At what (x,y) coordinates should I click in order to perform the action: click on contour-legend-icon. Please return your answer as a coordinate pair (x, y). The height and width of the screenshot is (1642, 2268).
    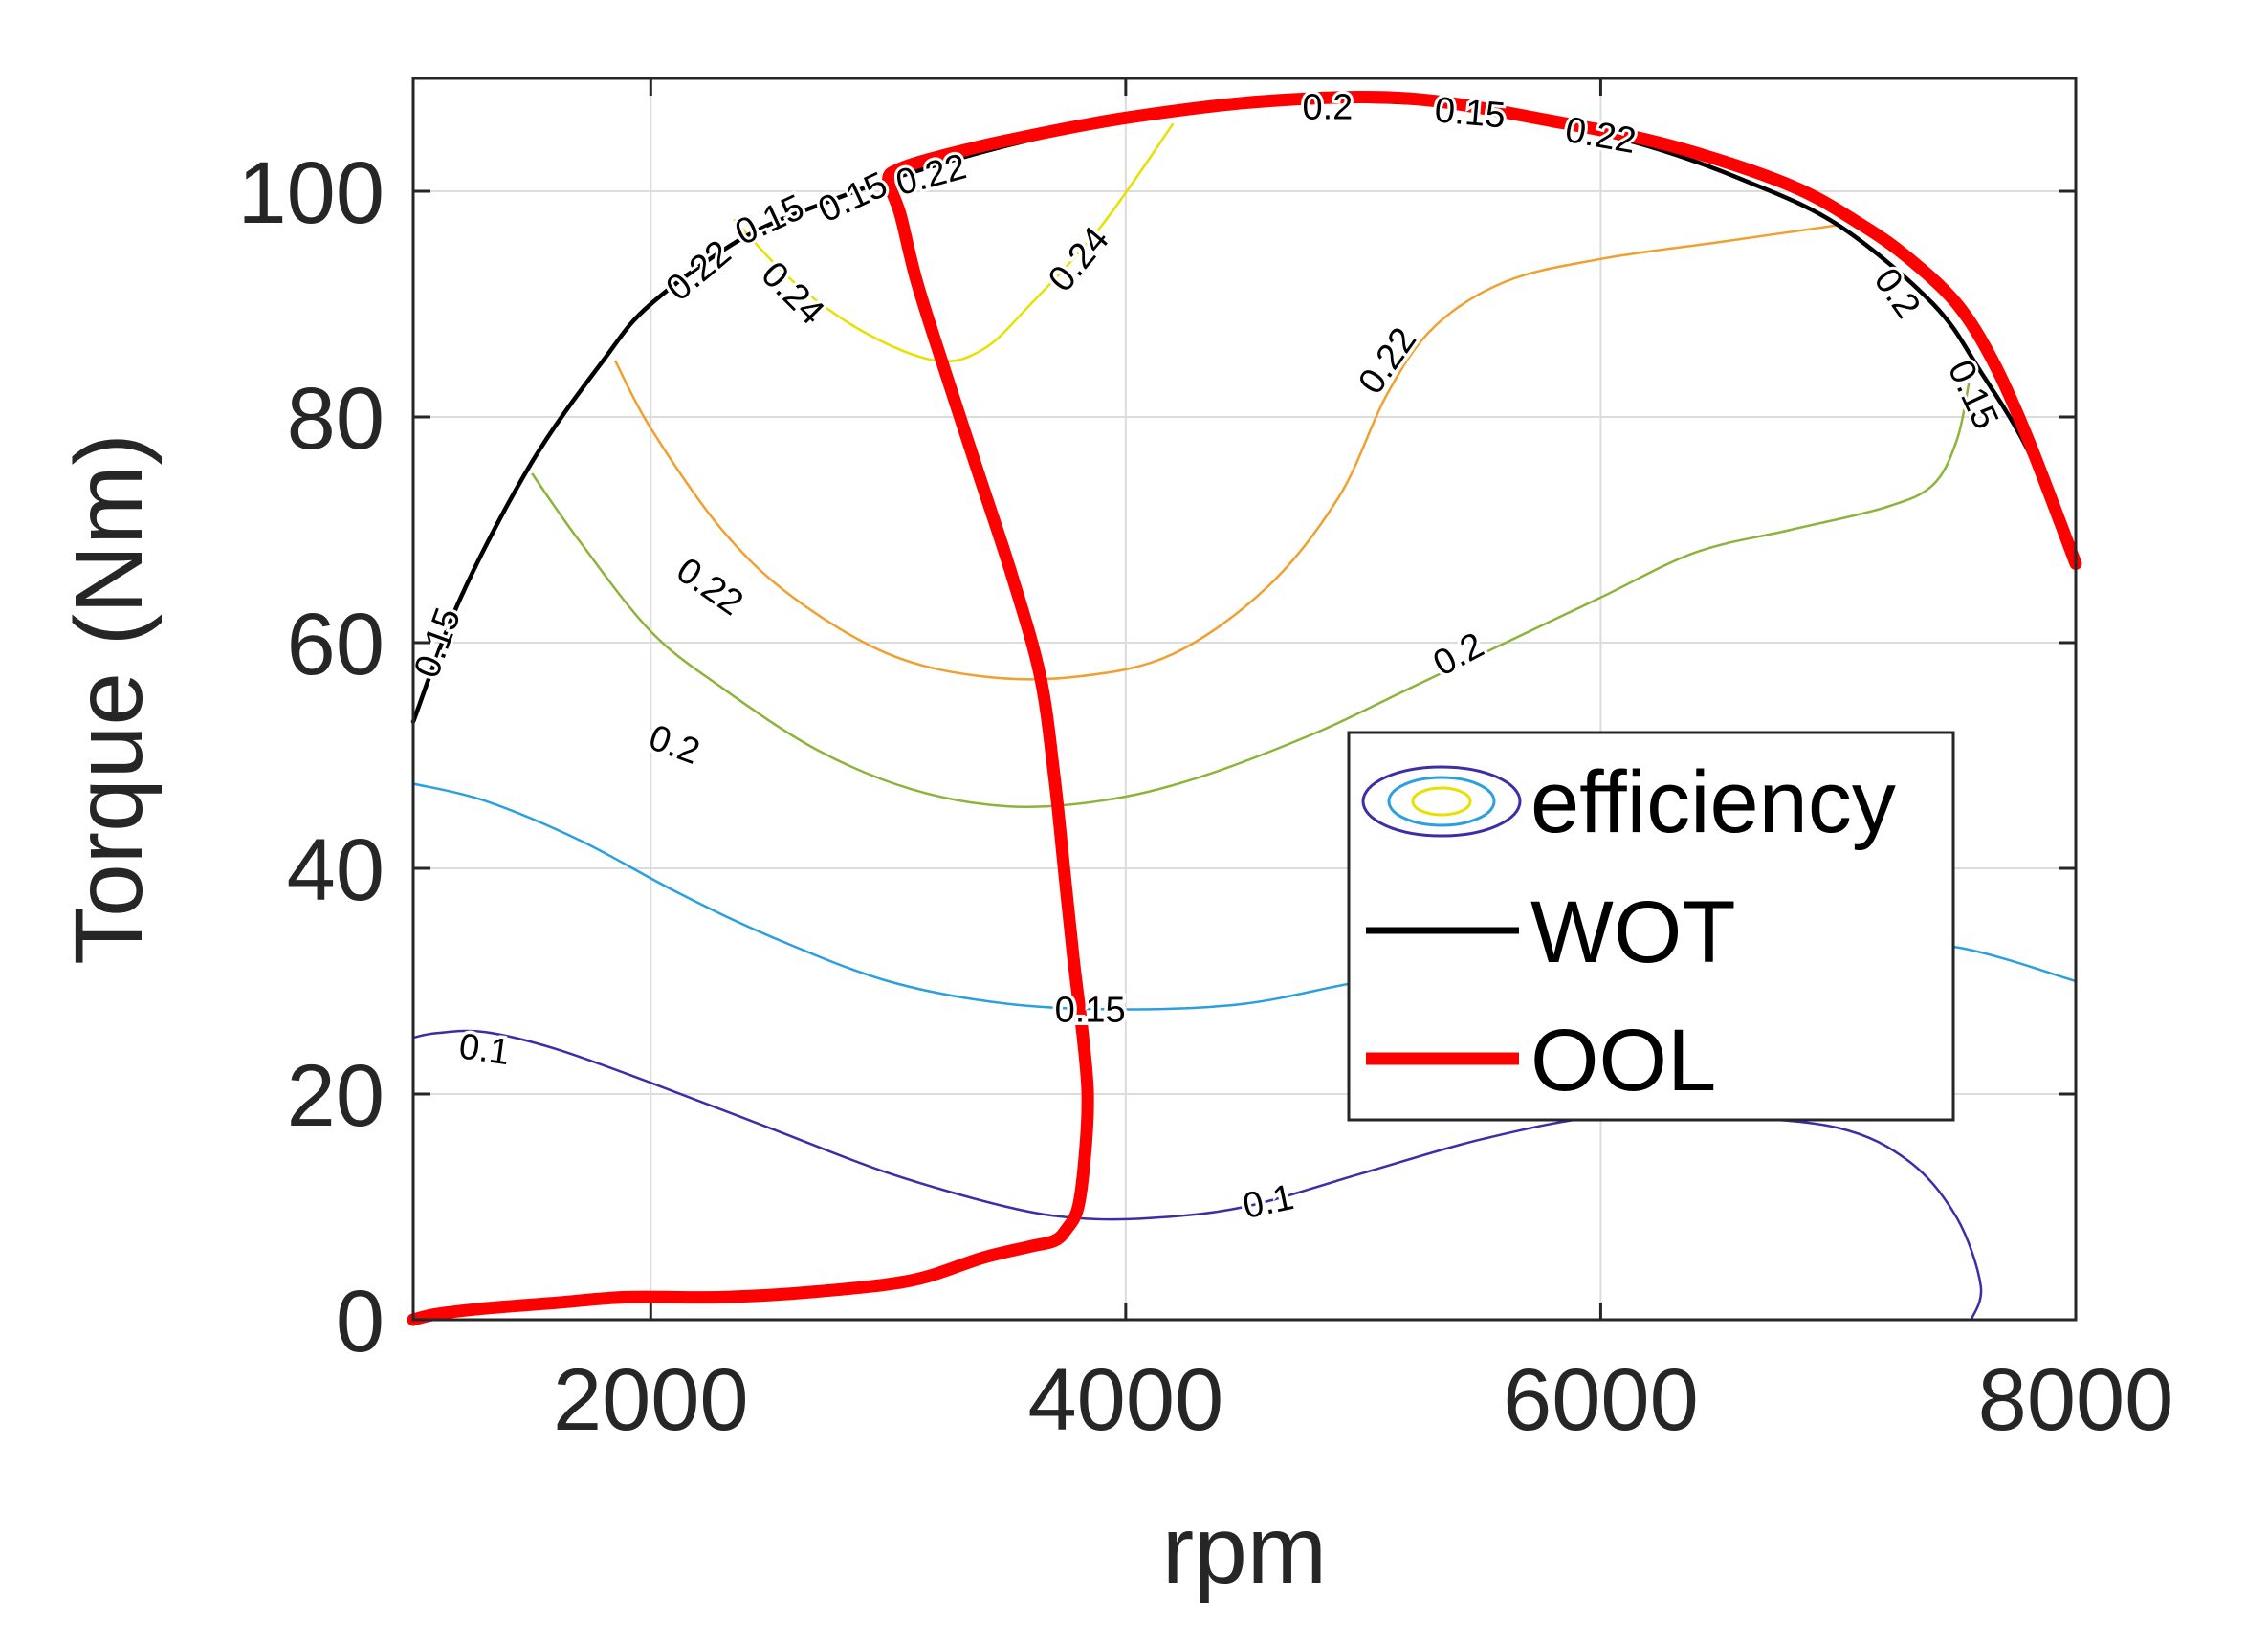
    Looking at the image, I should click on (1441, 802).